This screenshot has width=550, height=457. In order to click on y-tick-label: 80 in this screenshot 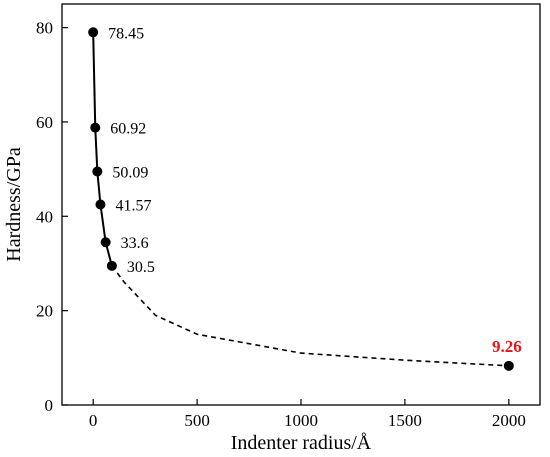, I will do `click(44, 28)`.